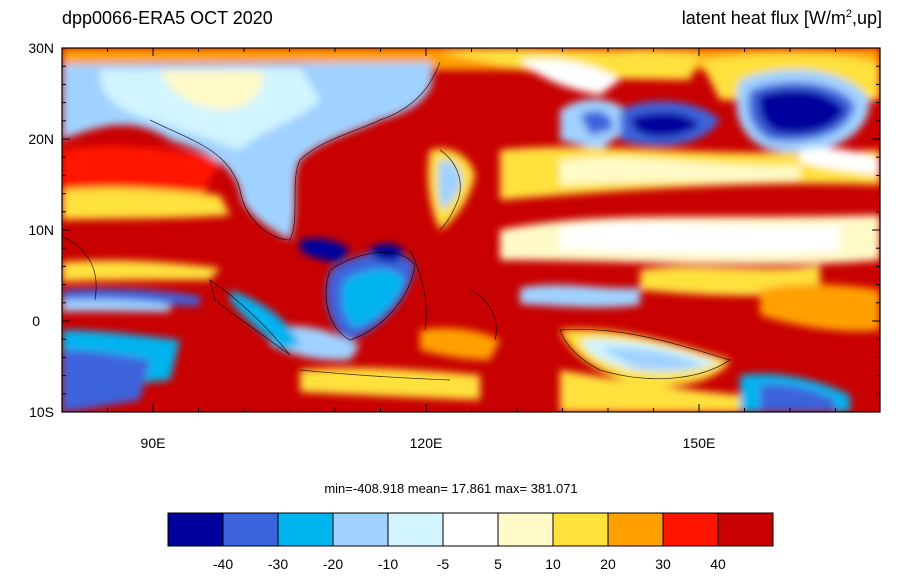 This screenshot has height=576, width=902. Describe the element at coordinates (451, 488) in the screenshot. I see `field-statistics: min=-408.918 mean= 17.861 max= 381.071` at that location.